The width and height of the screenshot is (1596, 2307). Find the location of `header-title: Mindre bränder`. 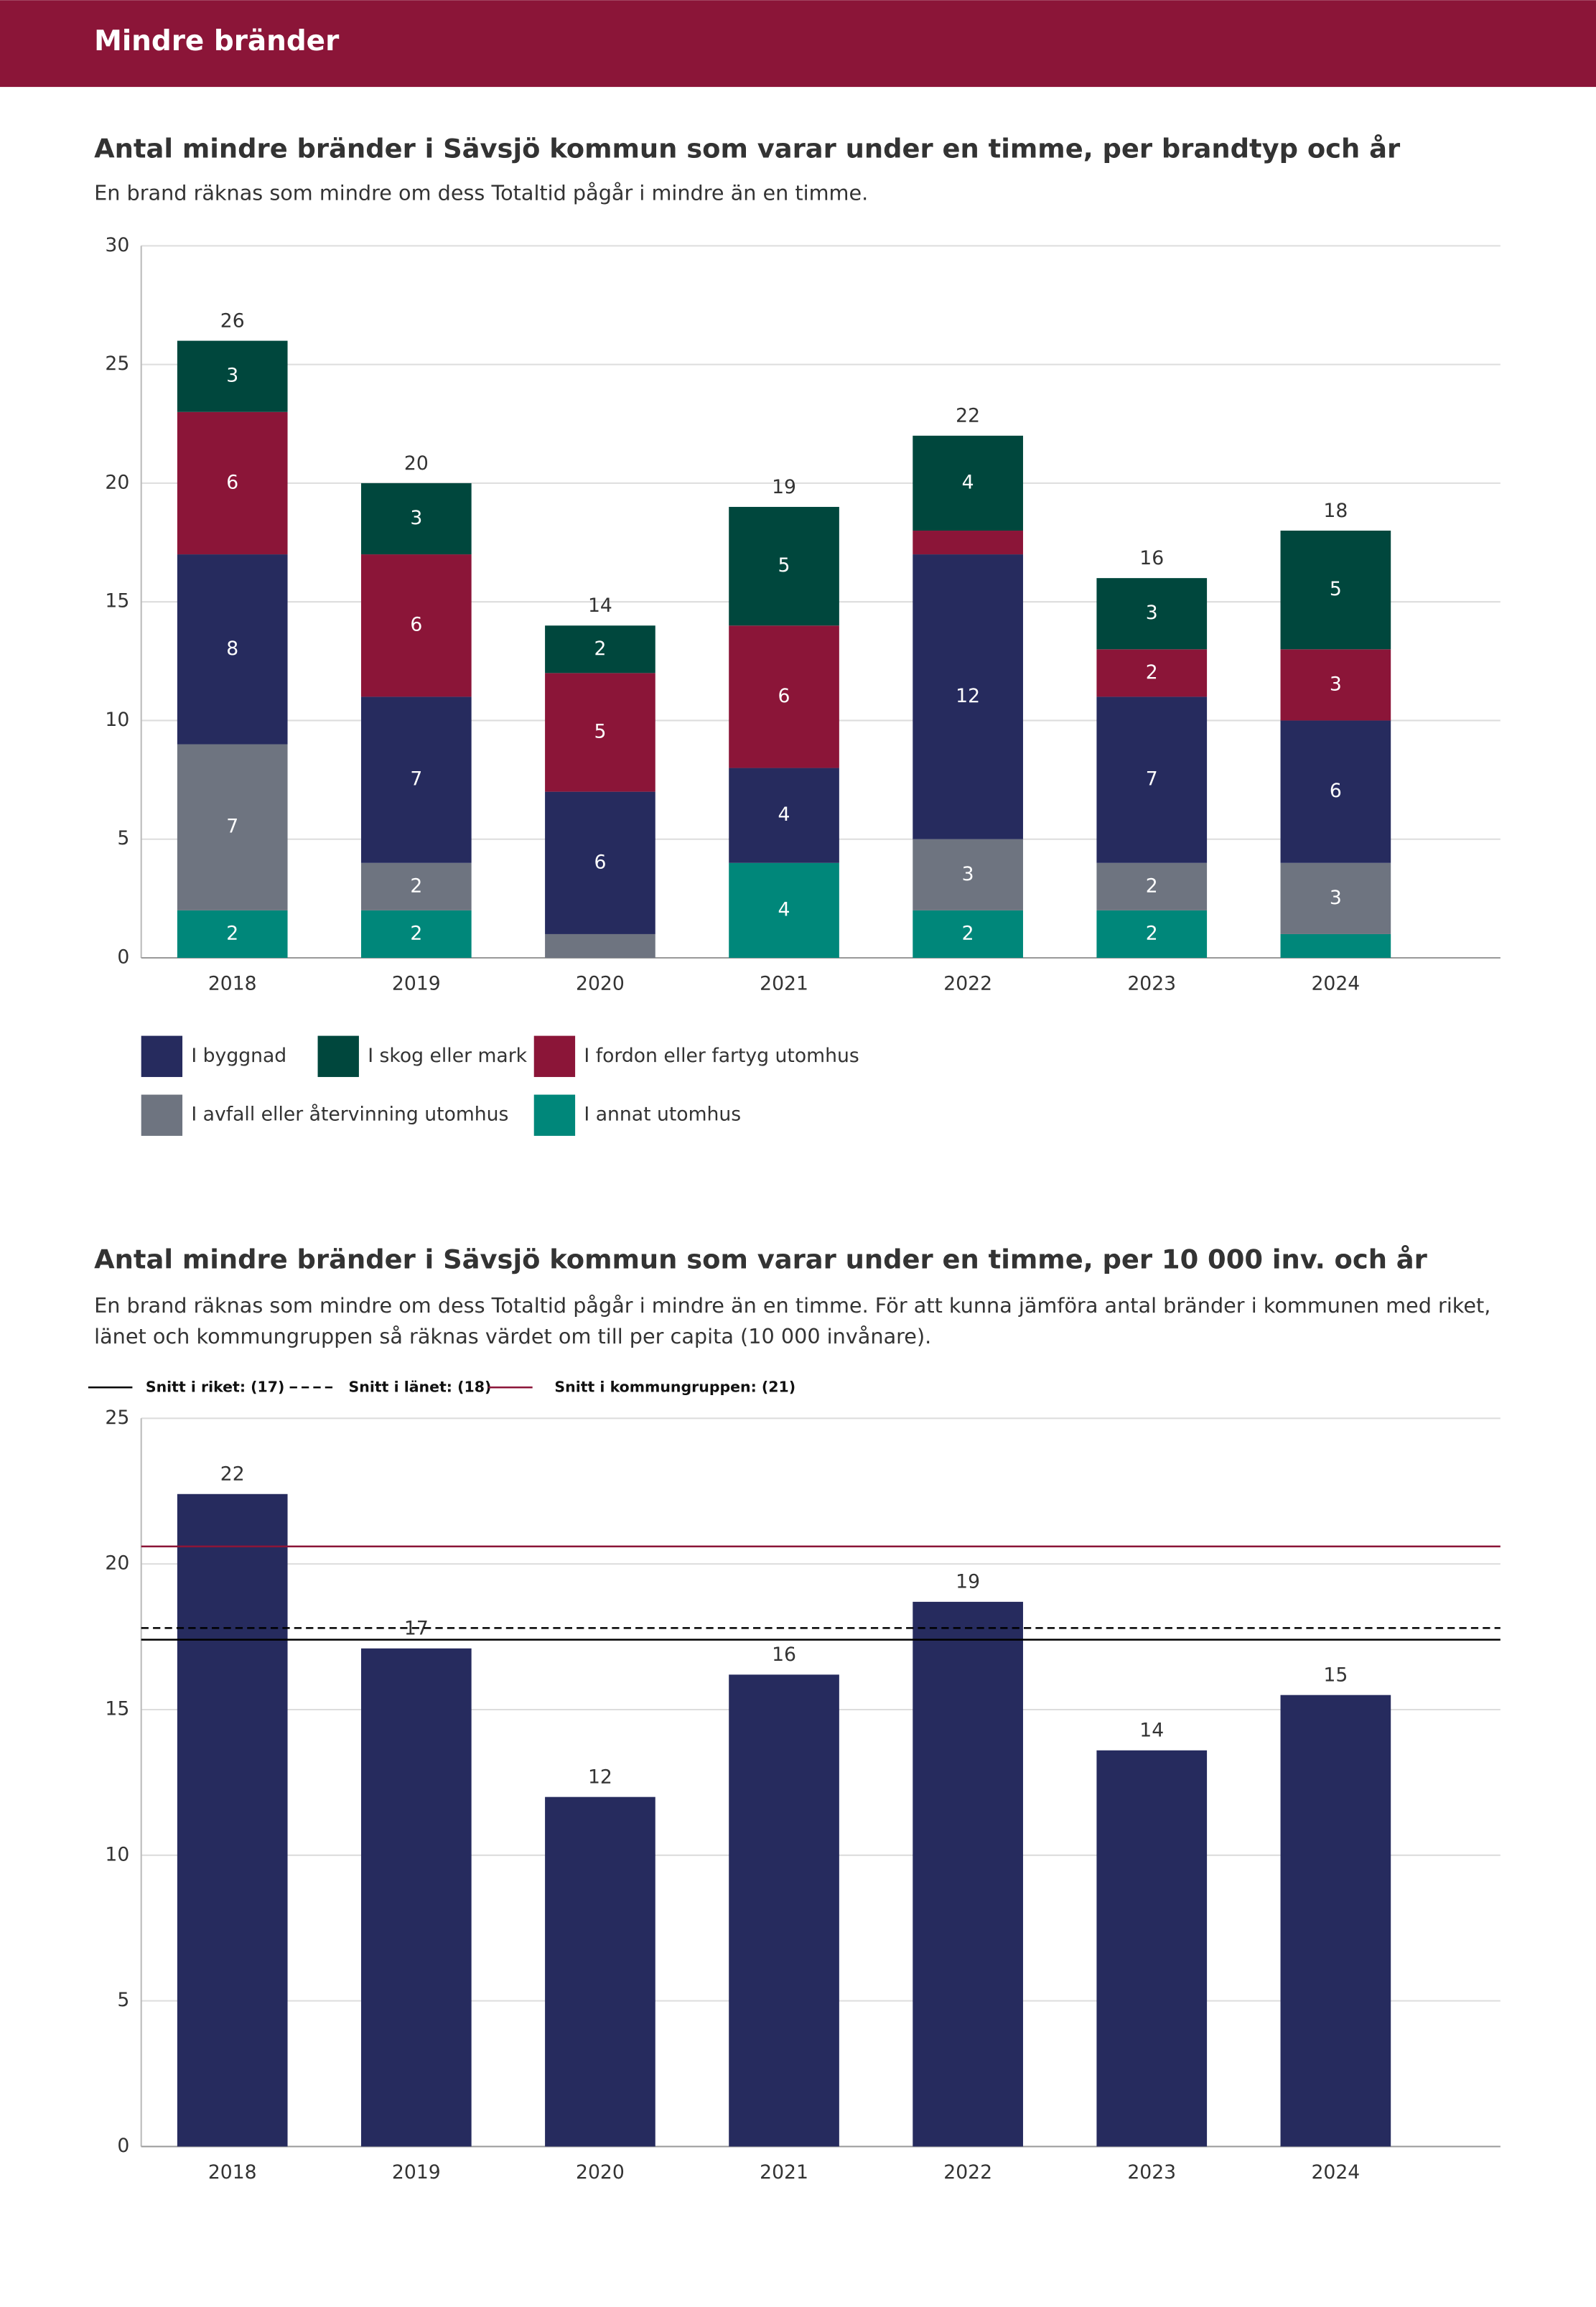

header-title: Mindre bränder is located at coordinates (217, 41).